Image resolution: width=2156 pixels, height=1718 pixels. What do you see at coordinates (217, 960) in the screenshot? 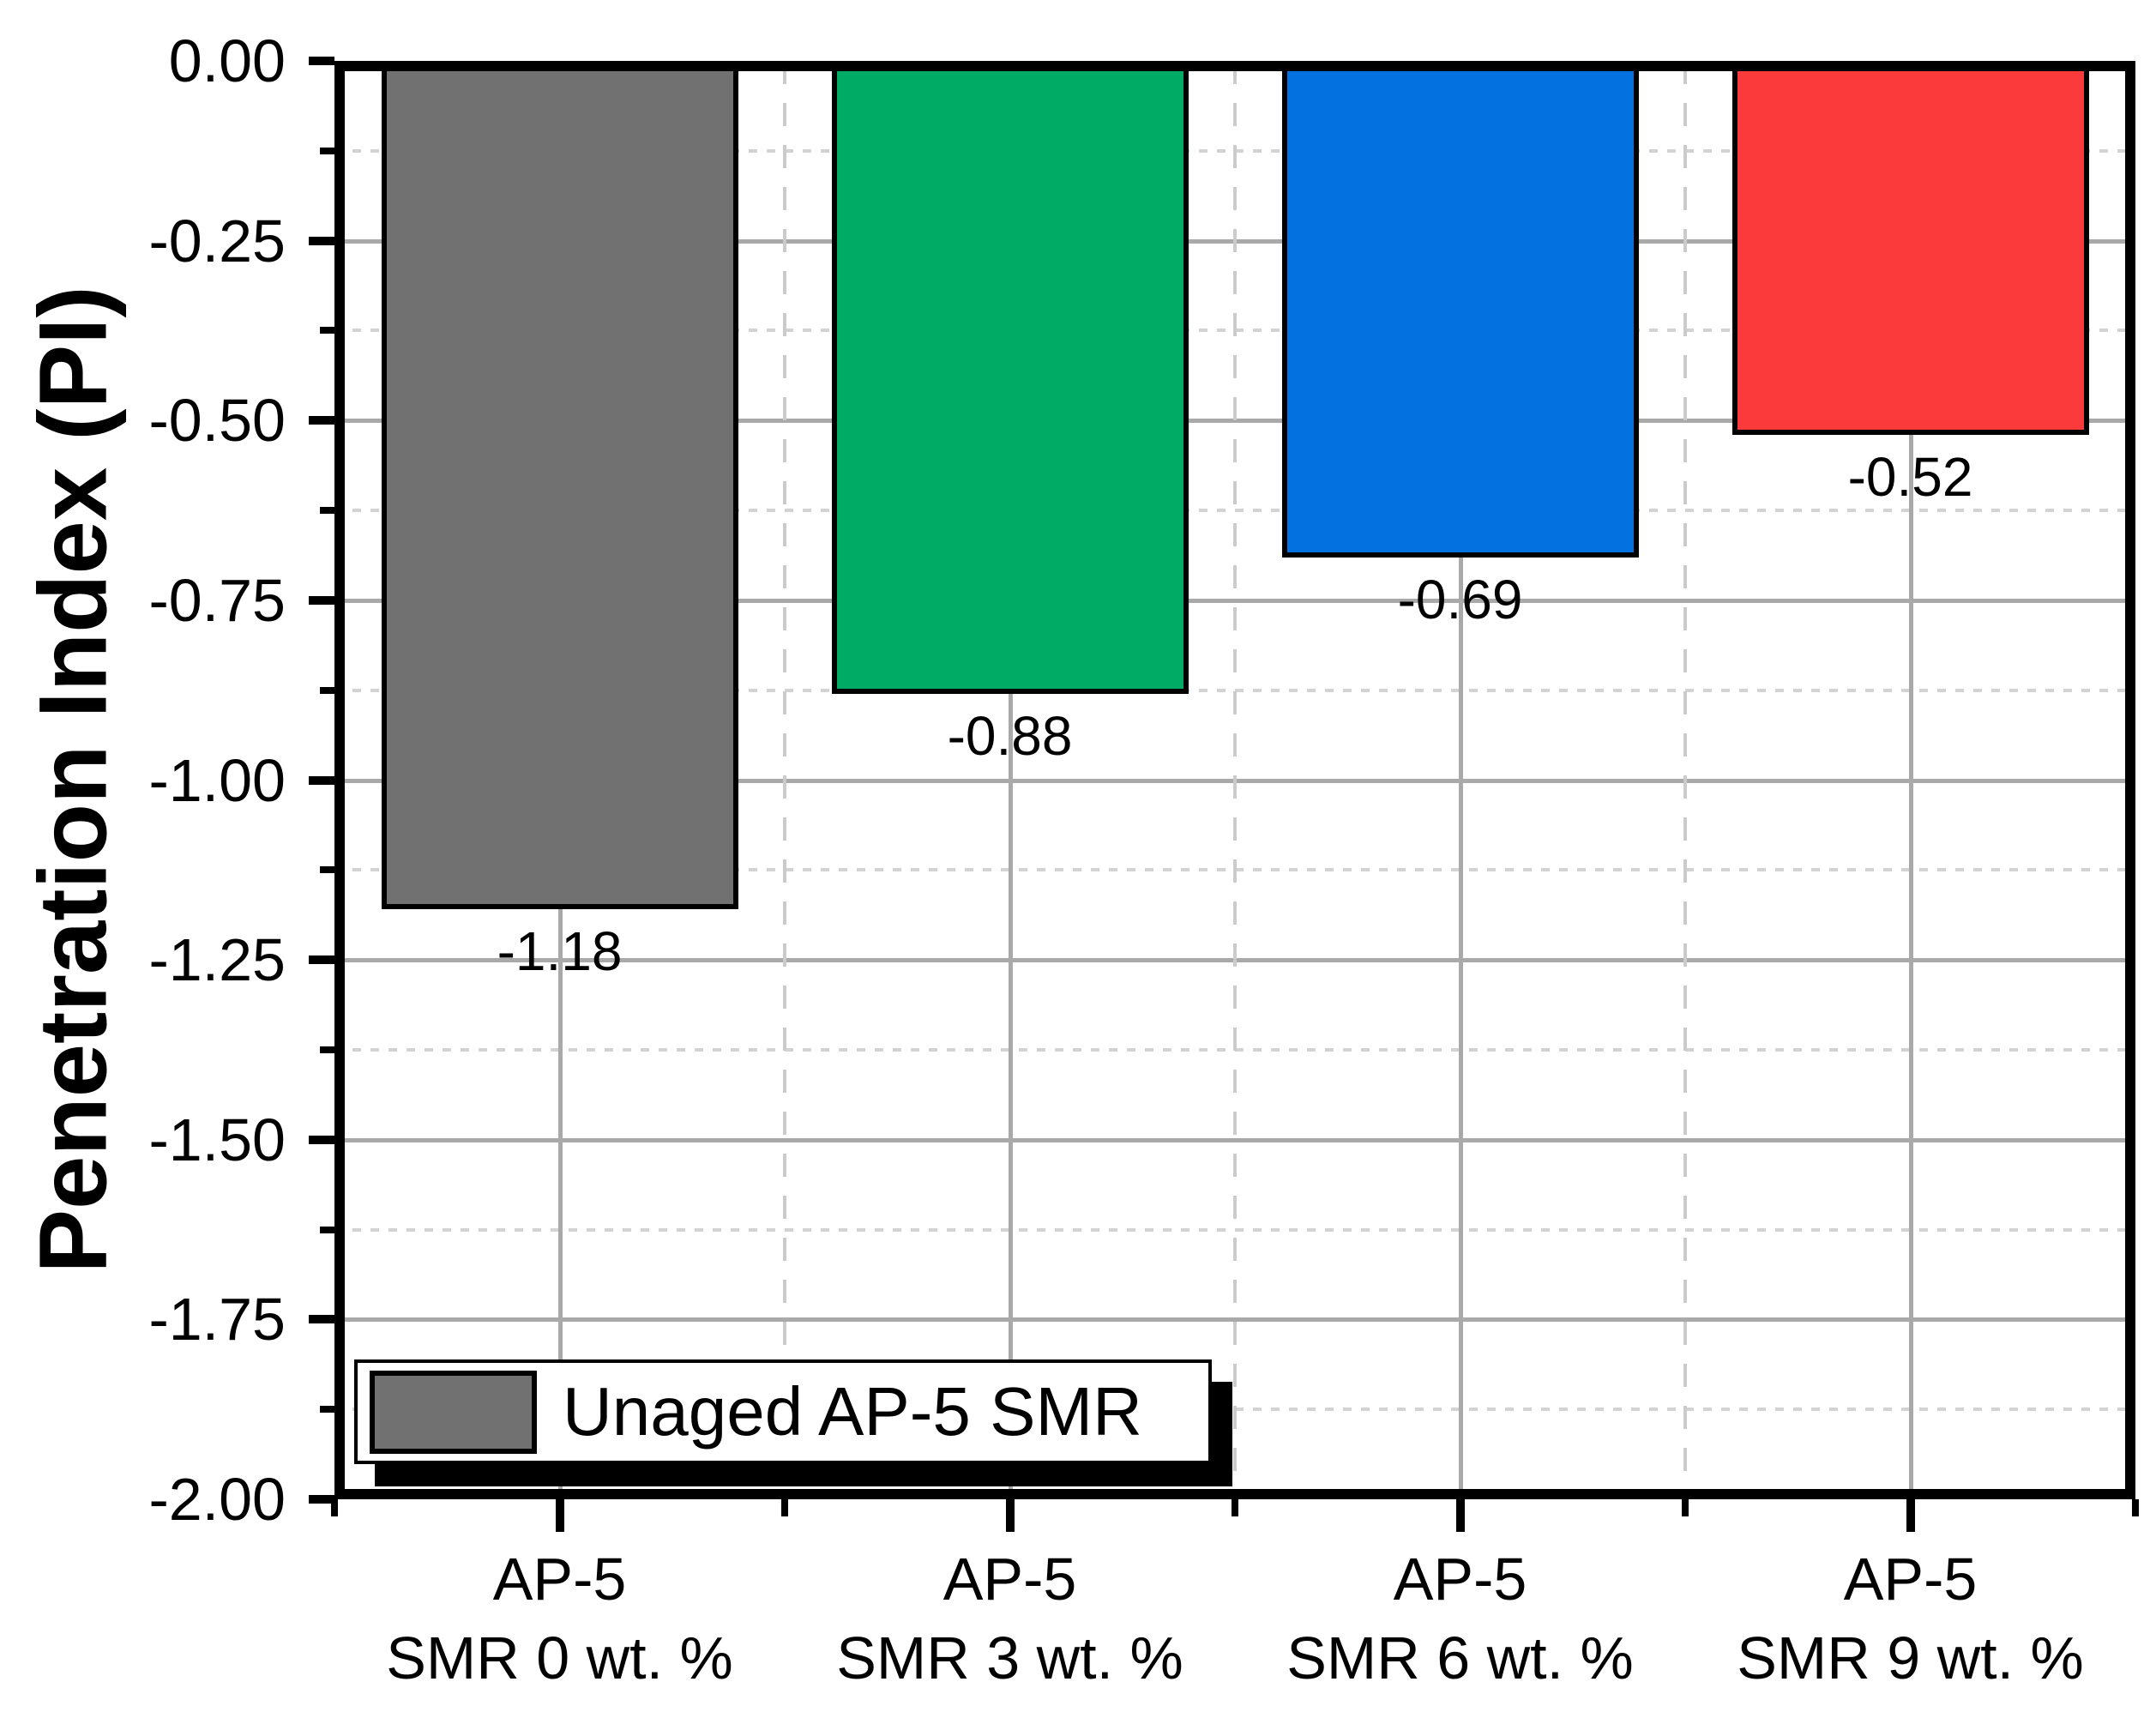
I see `y-tick-label: -1.25` at bounding box center [217, 960].